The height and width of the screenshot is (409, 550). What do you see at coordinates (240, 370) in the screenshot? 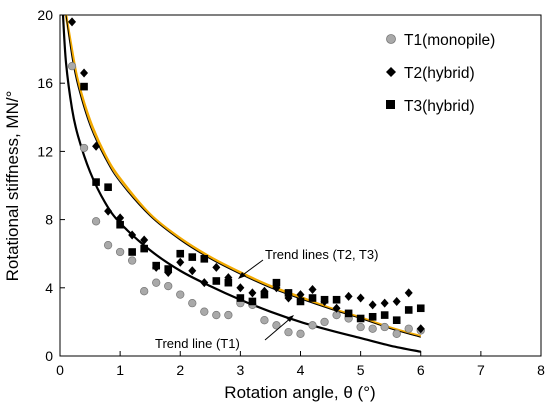
I see `x-tick-label: 3` at bounding box center [240, 370].